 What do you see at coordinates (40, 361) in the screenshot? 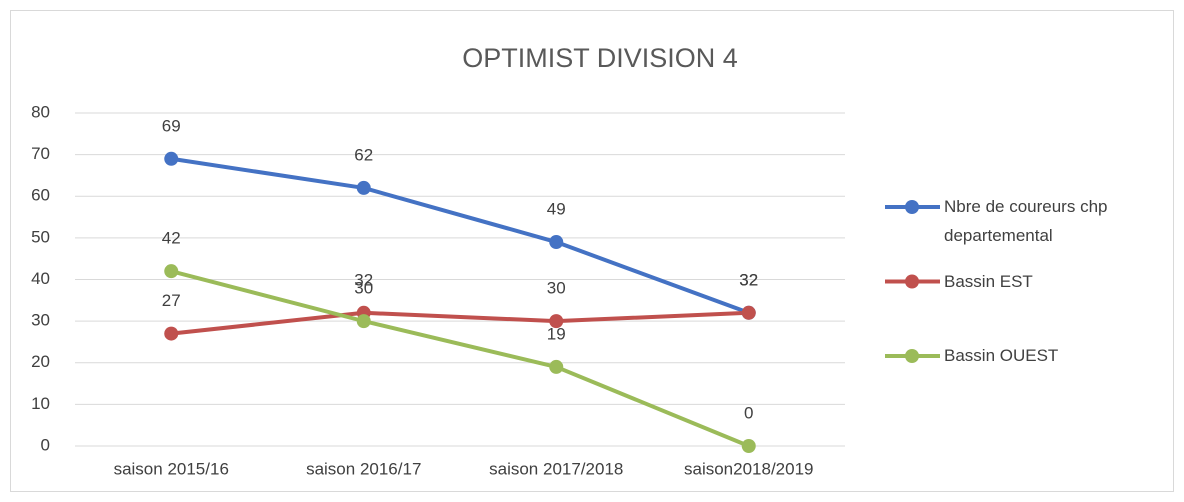
I see `y-tick-label: 20` at bounding box center [40, 361].